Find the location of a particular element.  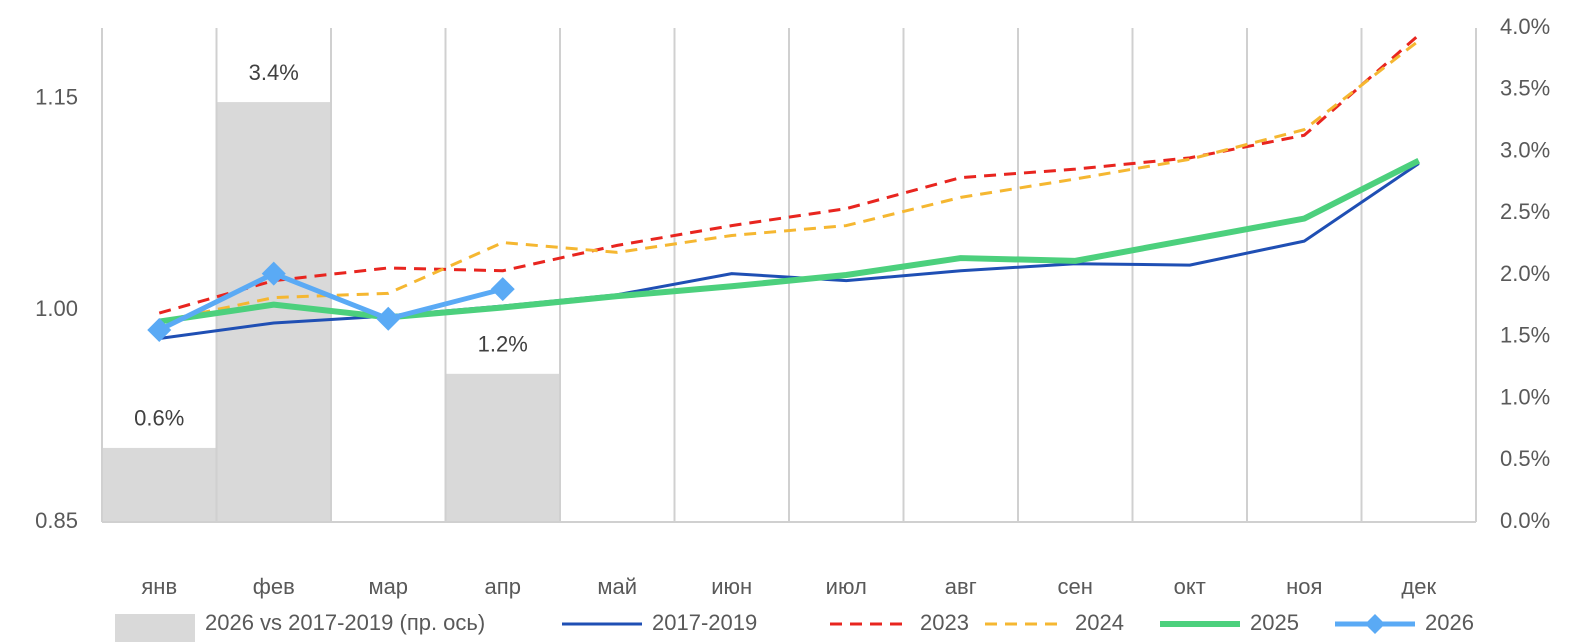

x-tick-label: фев is located at coordinates (274, 586).